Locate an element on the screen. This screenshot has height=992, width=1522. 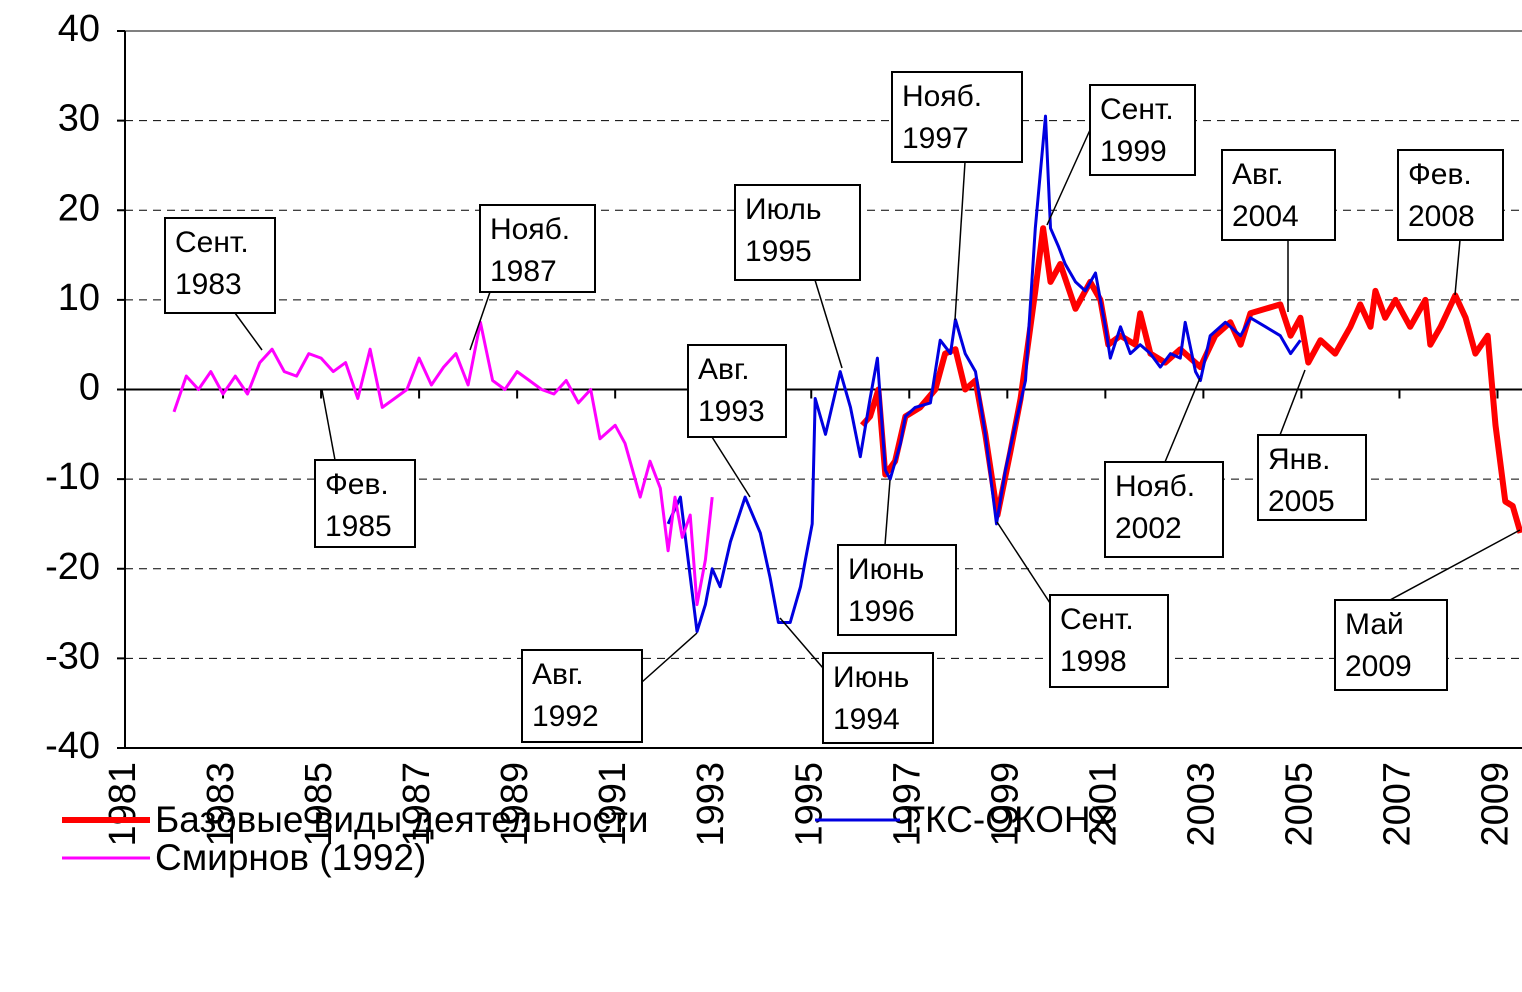
annotation-text: Май is located at coordinates (1374, 624).